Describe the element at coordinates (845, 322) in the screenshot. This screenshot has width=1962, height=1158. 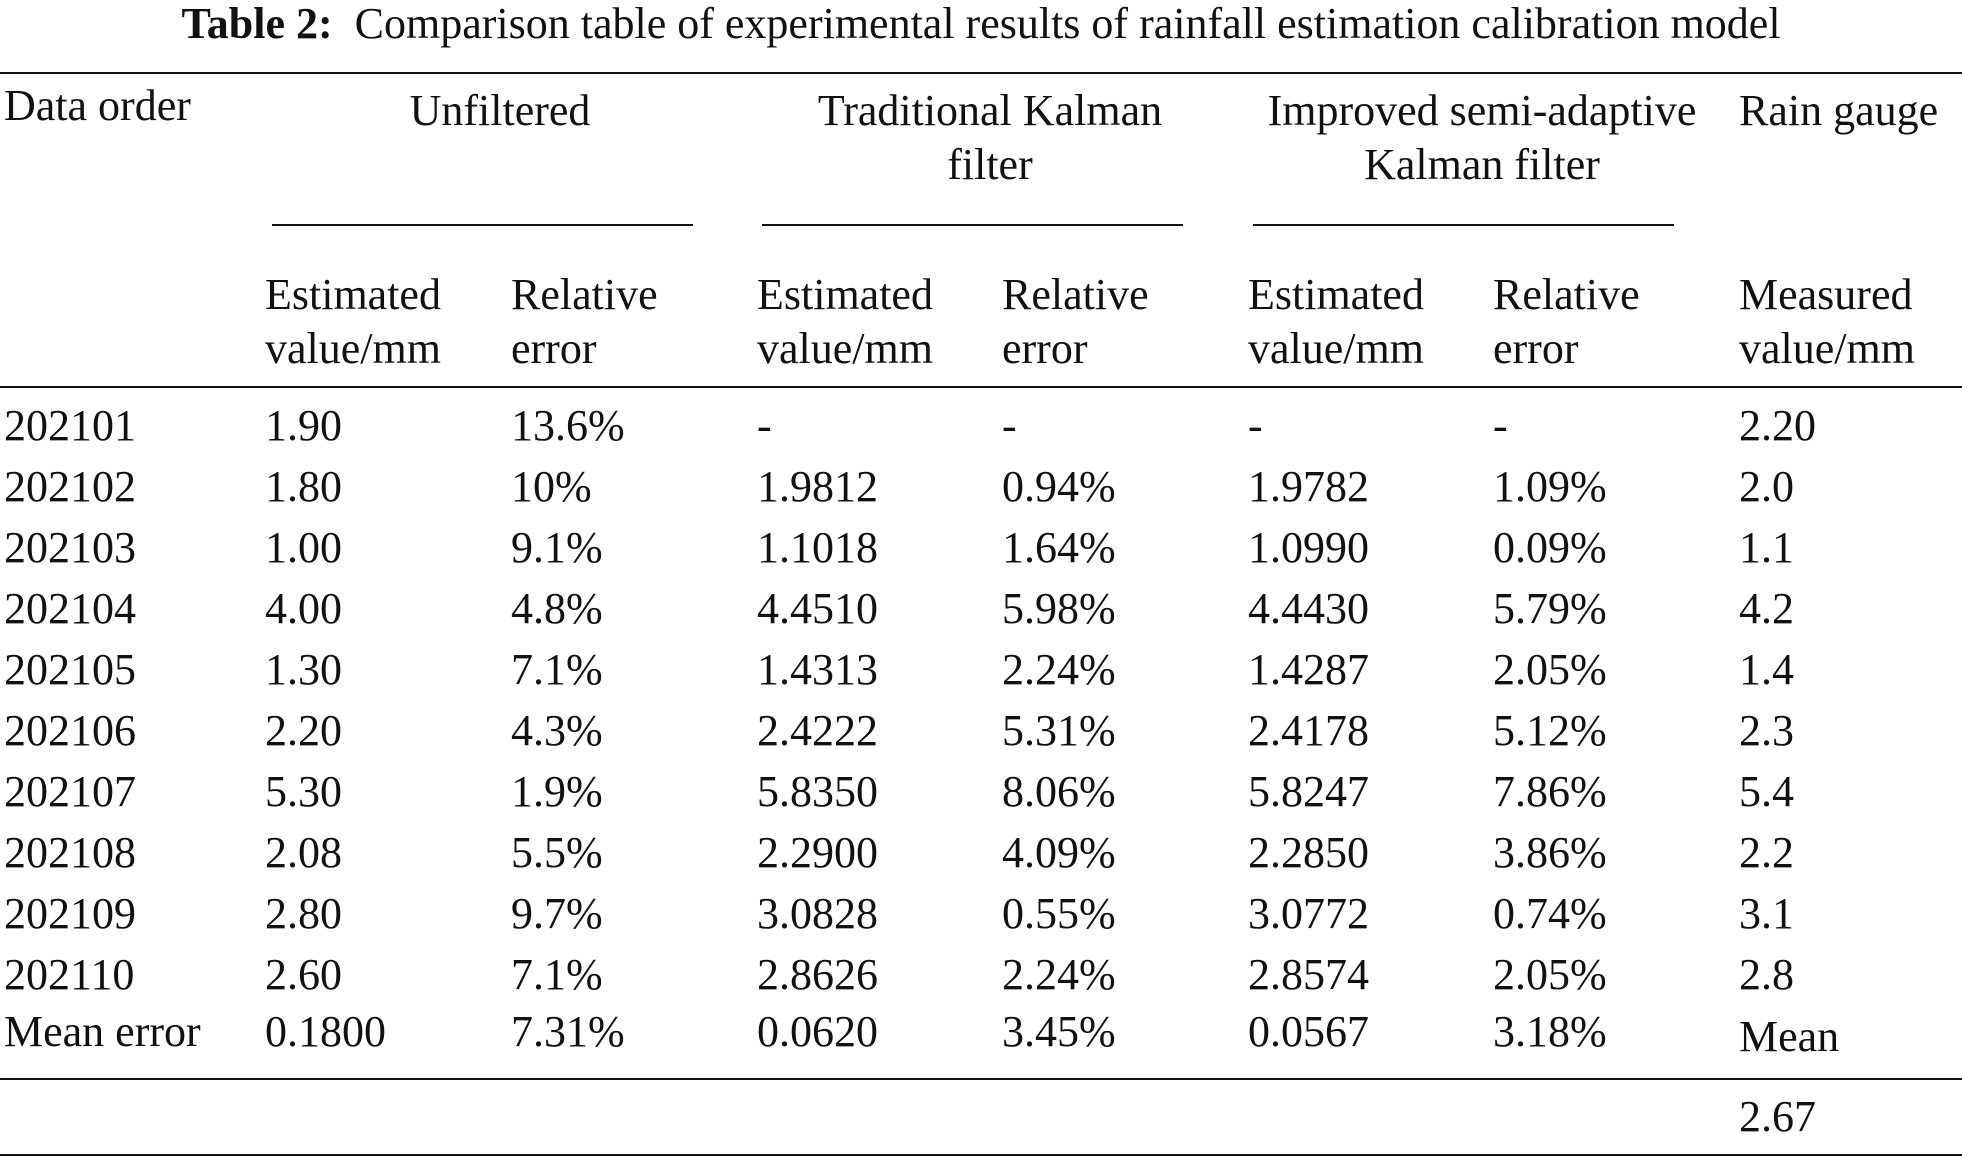
I see `subheader-traditional-estimated: Estimated value/mm` at that location.